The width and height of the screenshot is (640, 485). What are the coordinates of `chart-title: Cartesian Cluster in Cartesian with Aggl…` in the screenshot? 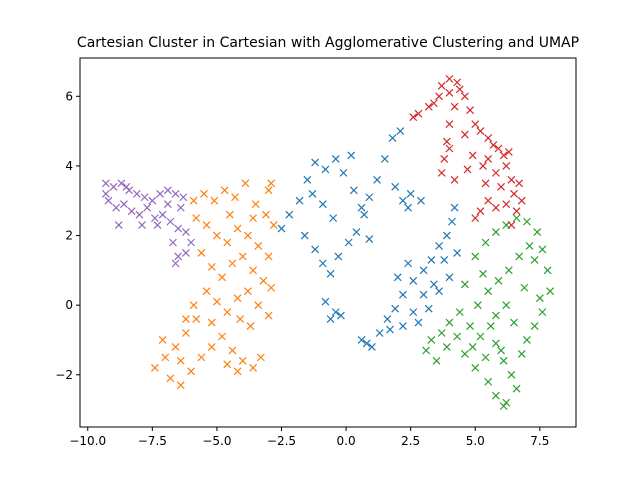 It's located at (328, 43).